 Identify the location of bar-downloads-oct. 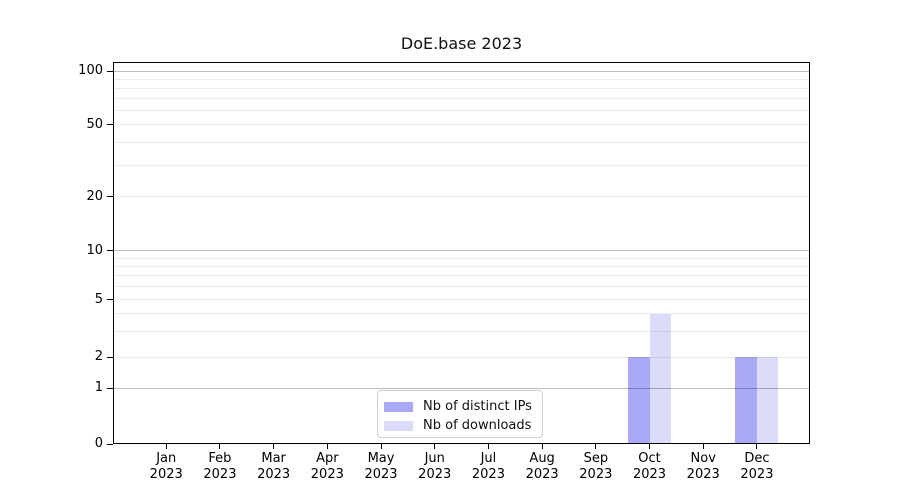
(660, 378).